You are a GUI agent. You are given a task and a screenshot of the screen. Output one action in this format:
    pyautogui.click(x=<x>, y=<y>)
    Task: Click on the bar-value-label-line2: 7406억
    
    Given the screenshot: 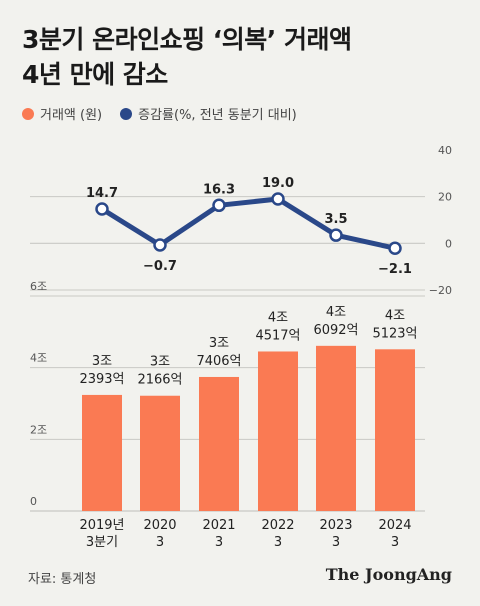 What is the action you would take?
    pyautogui.click(x=218, y=361)
    